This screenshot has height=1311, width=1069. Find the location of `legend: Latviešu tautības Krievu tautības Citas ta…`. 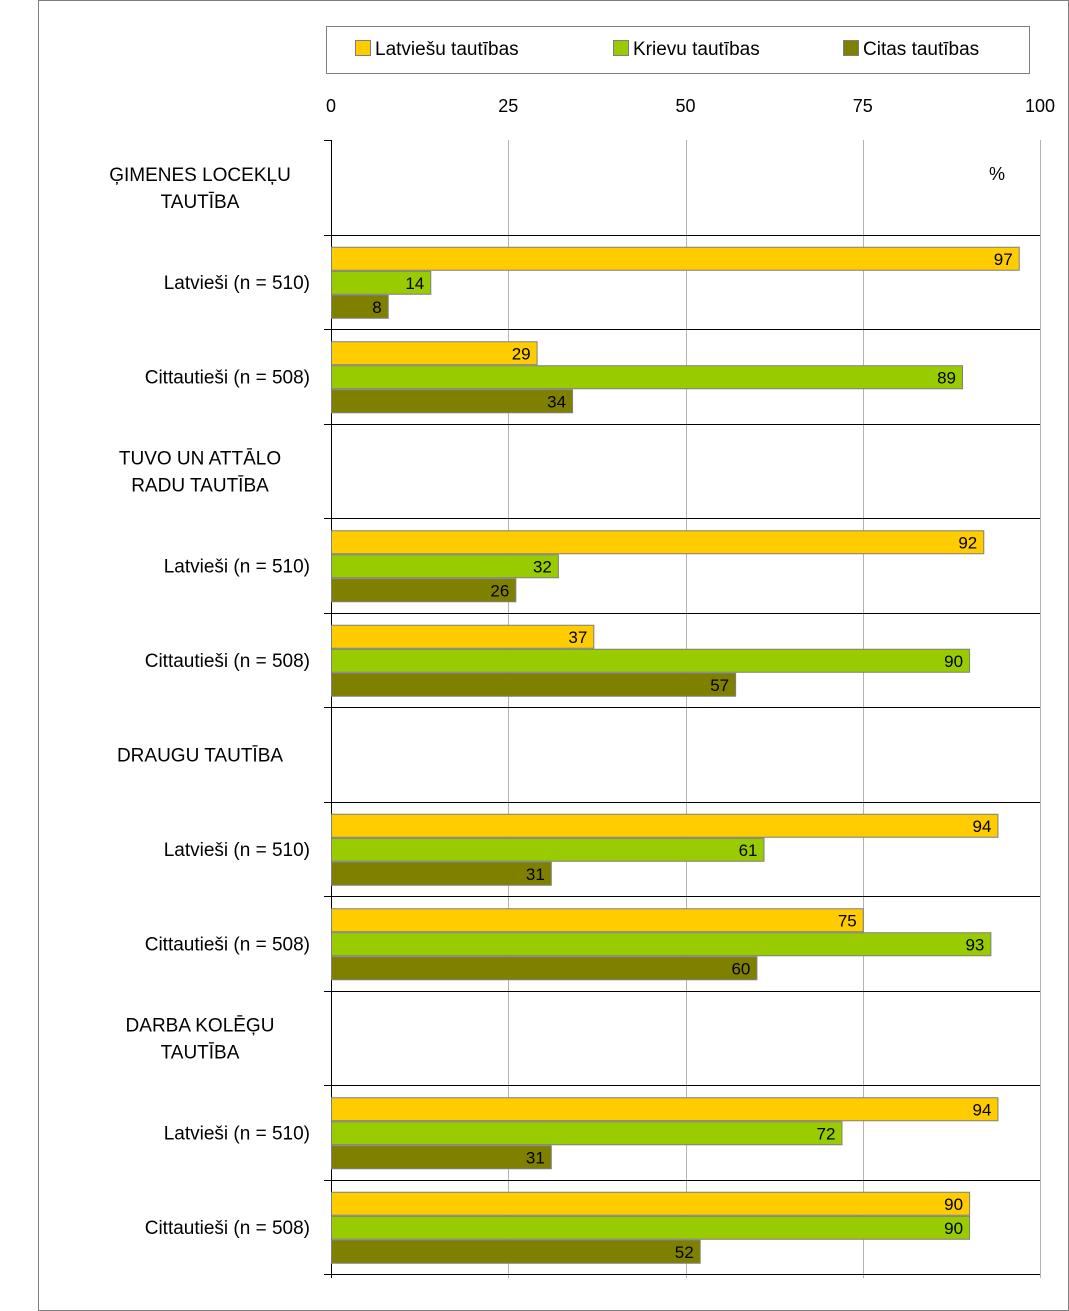

legend: Latviešu tautības Krievu tautības Citas ta… is located at coordinates (678, 50).